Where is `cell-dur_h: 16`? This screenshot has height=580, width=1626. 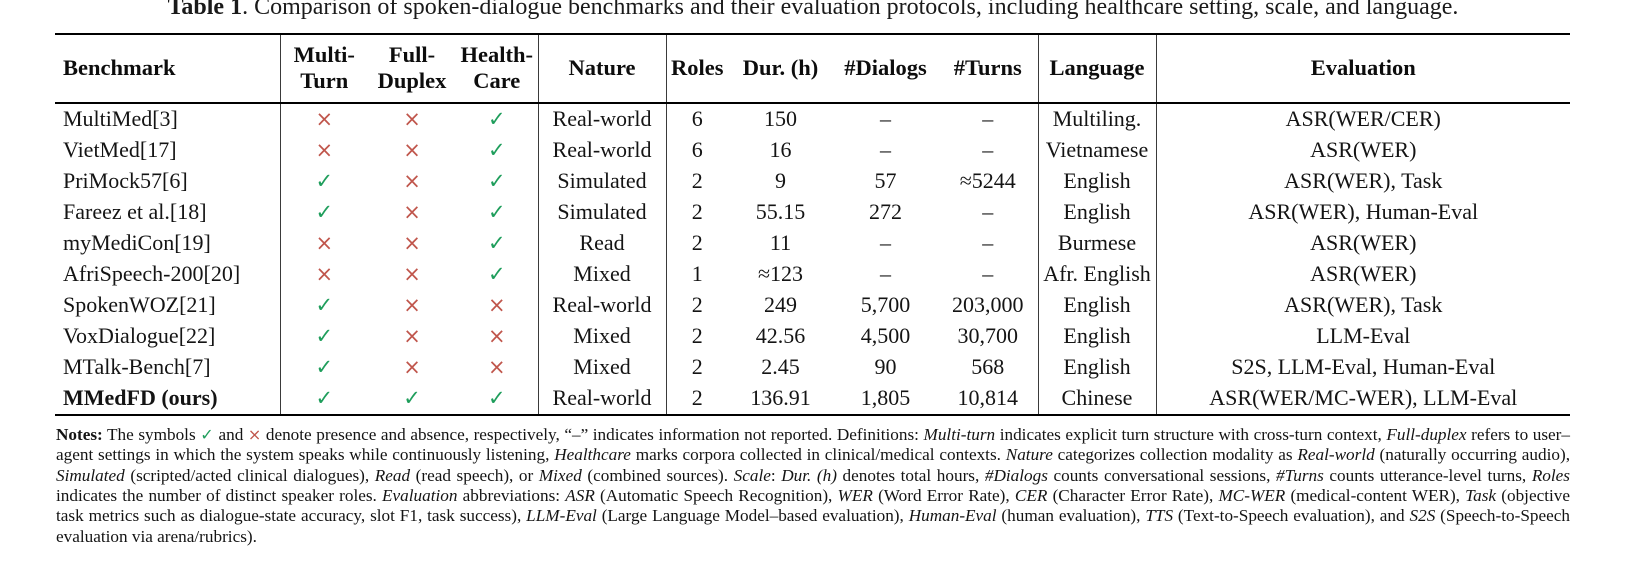
cell-dur_h: 16 is located at coordinates (780, 150).